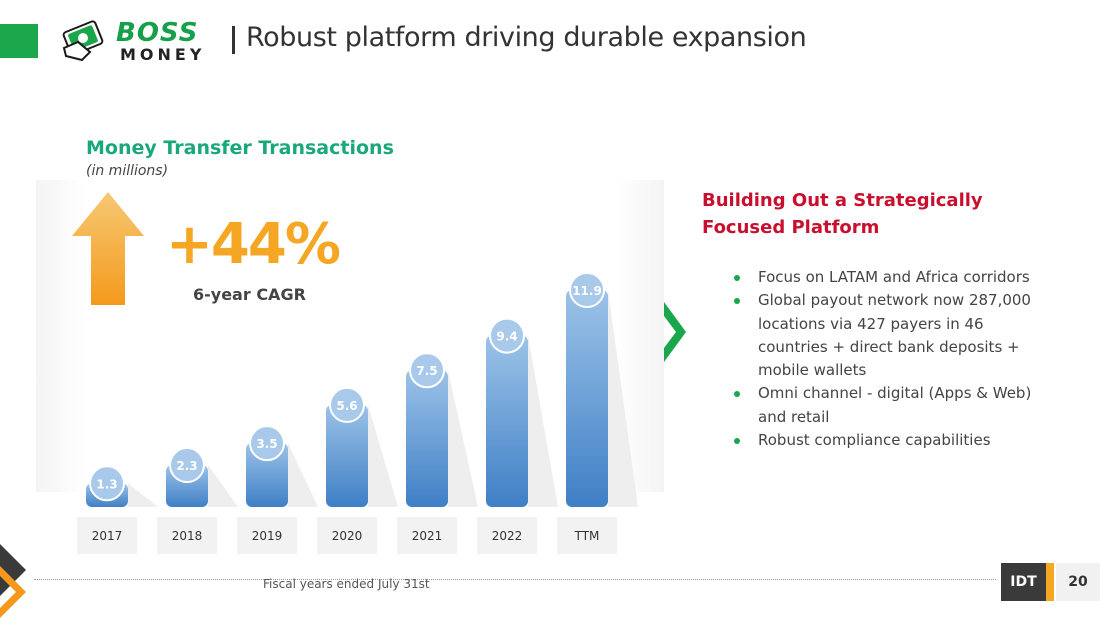  I want to click on logo-wordmark-top: BOSS, so click(157, 33).